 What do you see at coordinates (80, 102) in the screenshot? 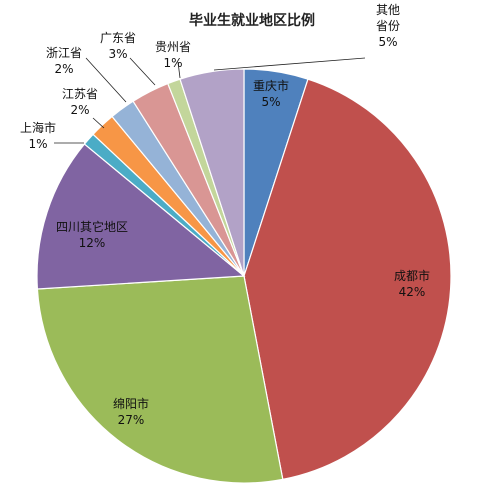
I see `slice-label: 江苏省 2%` at bounding box center [80, 102].